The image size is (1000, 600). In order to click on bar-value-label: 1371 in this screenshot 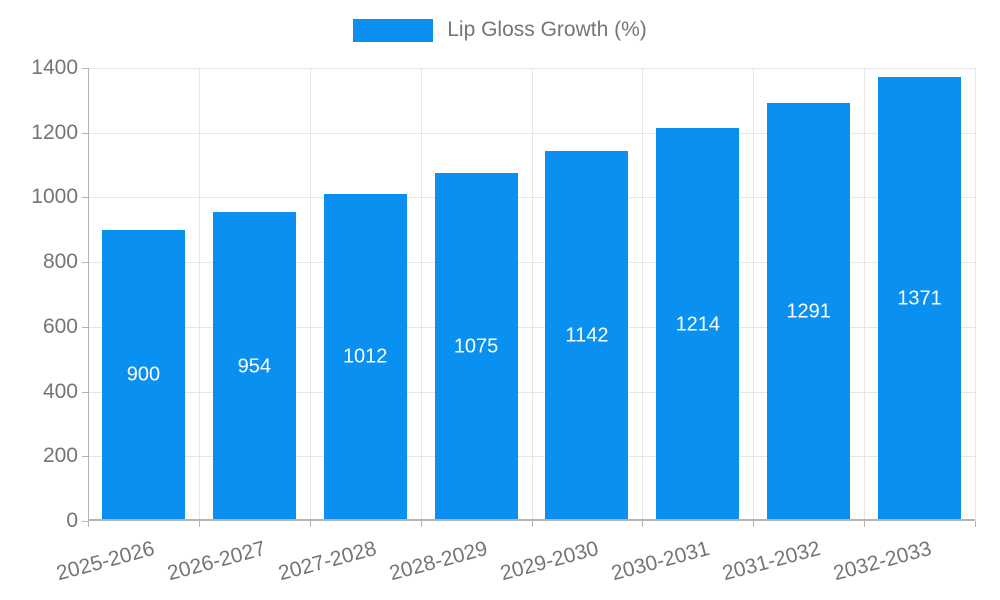, I will do `click(919, 298)`.